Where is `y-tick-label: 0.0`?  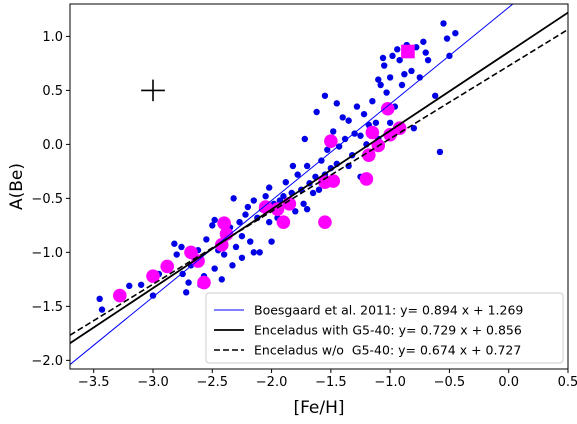
y-tick-label: 0.0 is located at coordinates (52, 145).